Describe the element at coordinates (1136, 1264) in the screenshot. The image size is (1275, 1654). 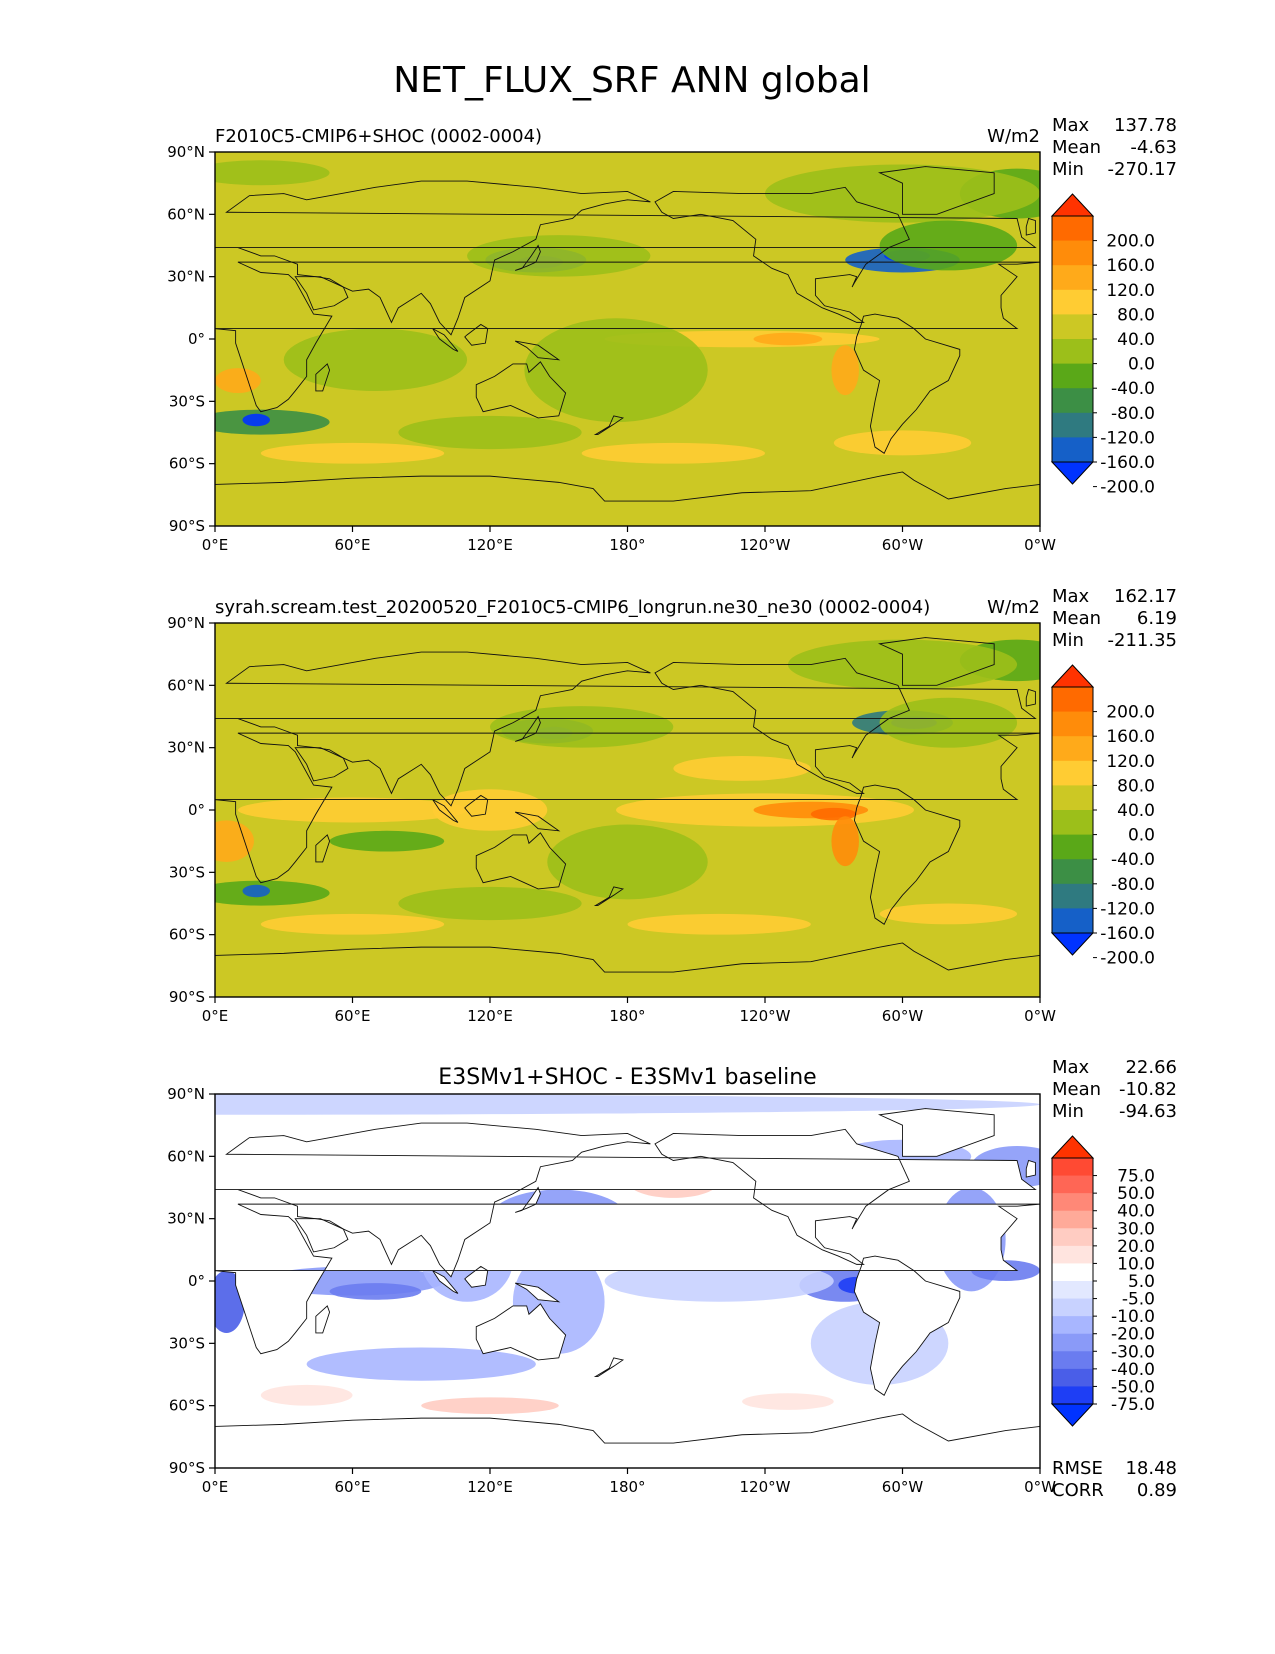
I see `colorbar-label: 10.0` at that location.